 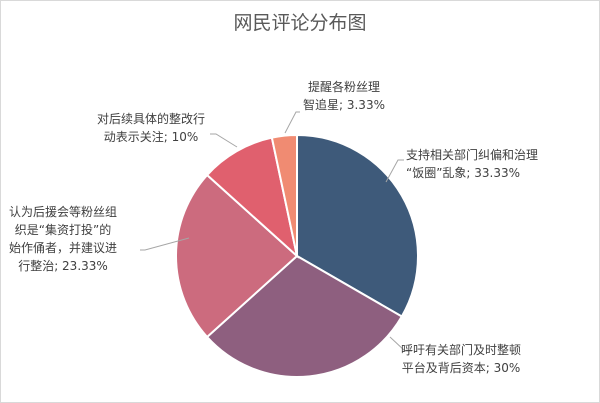 I want to click on slice-label-2-line-0: 认为后援会等粉丝组, so click(x=63, y=212).